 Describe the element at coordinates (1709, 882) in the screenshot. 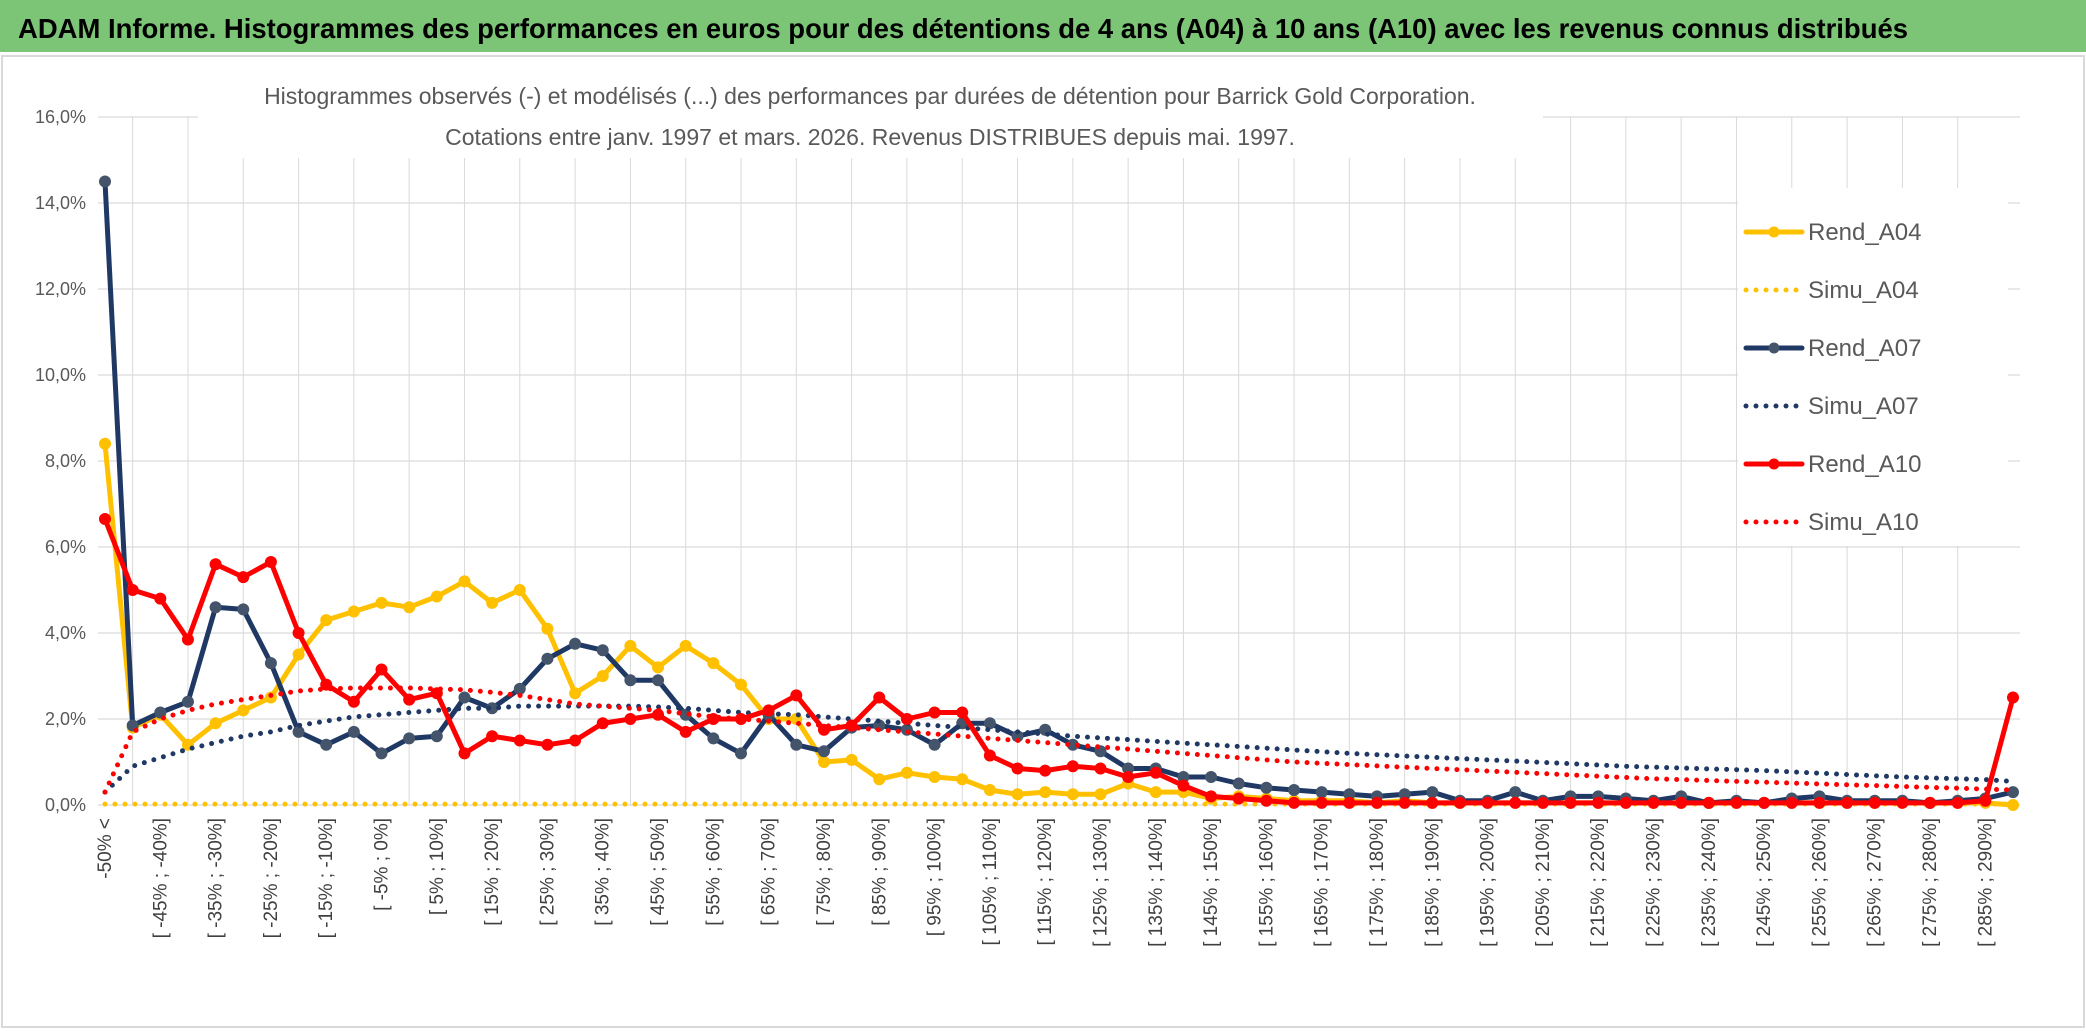

I see `x-tick-label: [ 235% ; 240%]` at that location.